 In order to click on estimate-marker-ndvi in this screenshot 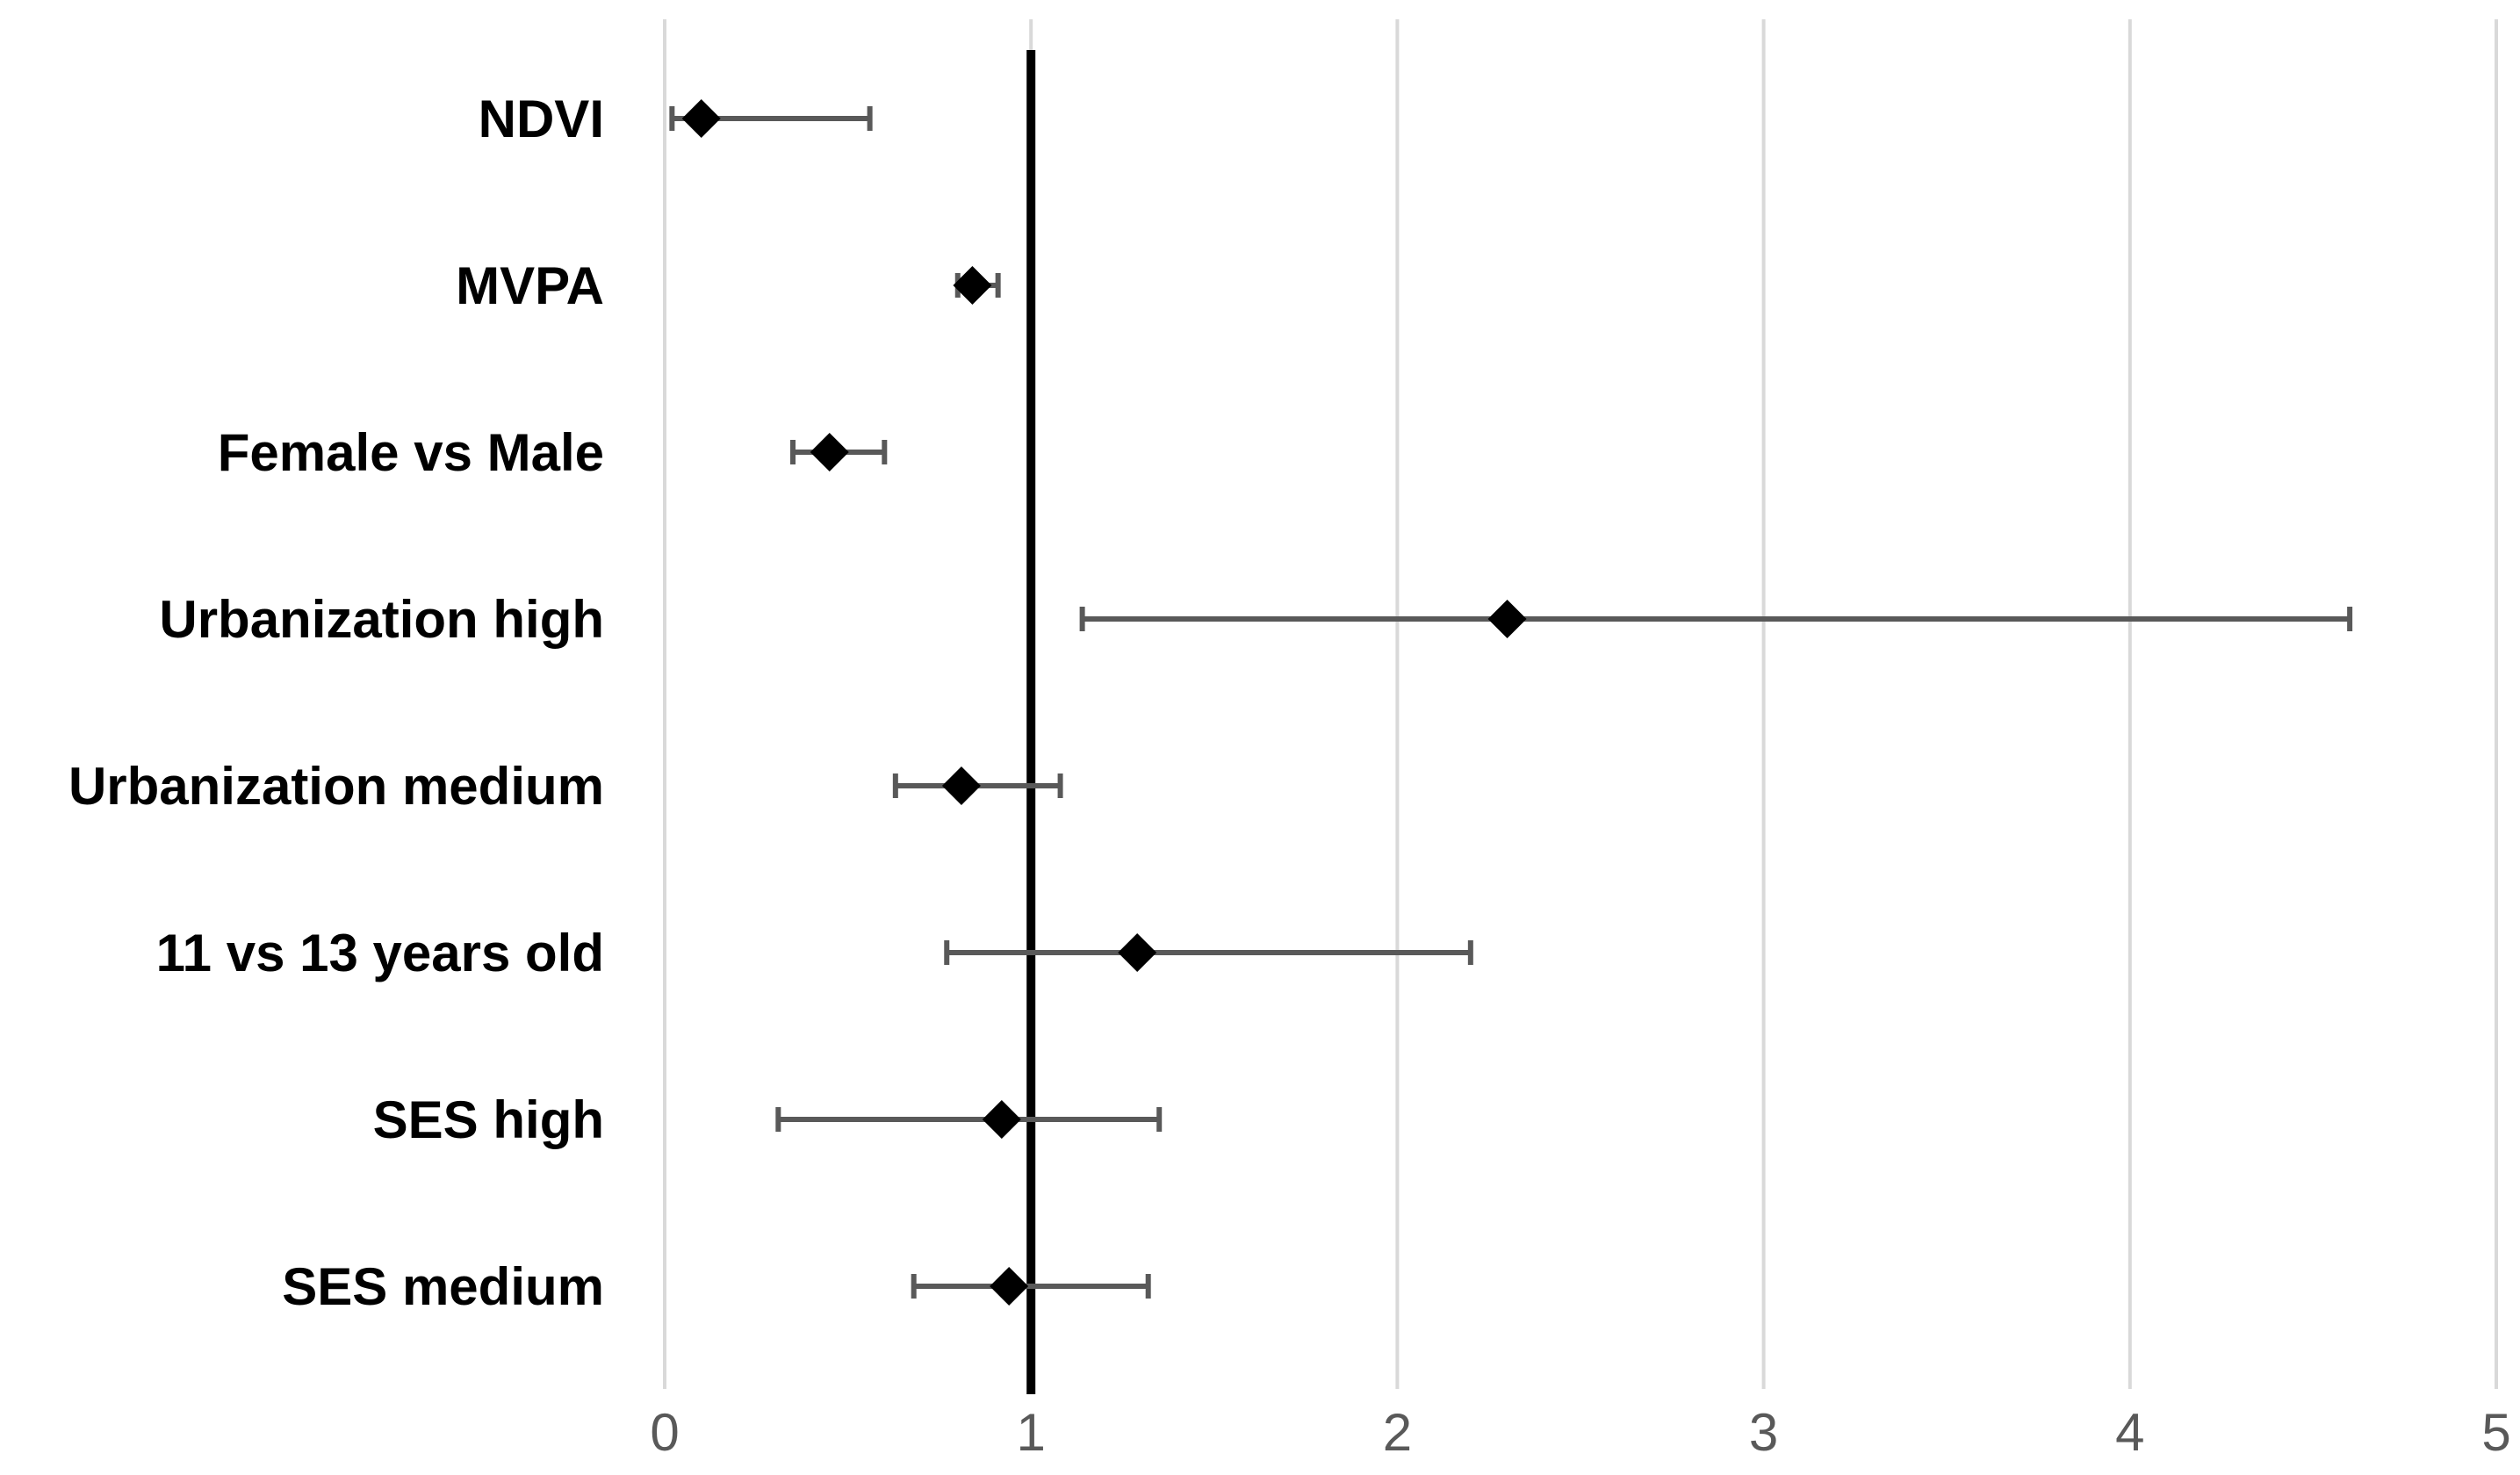, I will do `click(701, 118)`.